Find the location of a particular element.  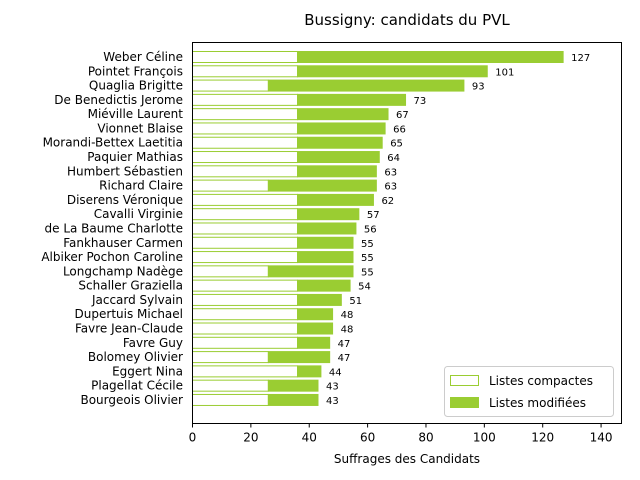

legend-label-modified: Listes modifiées is located at coordinates (537, 403).